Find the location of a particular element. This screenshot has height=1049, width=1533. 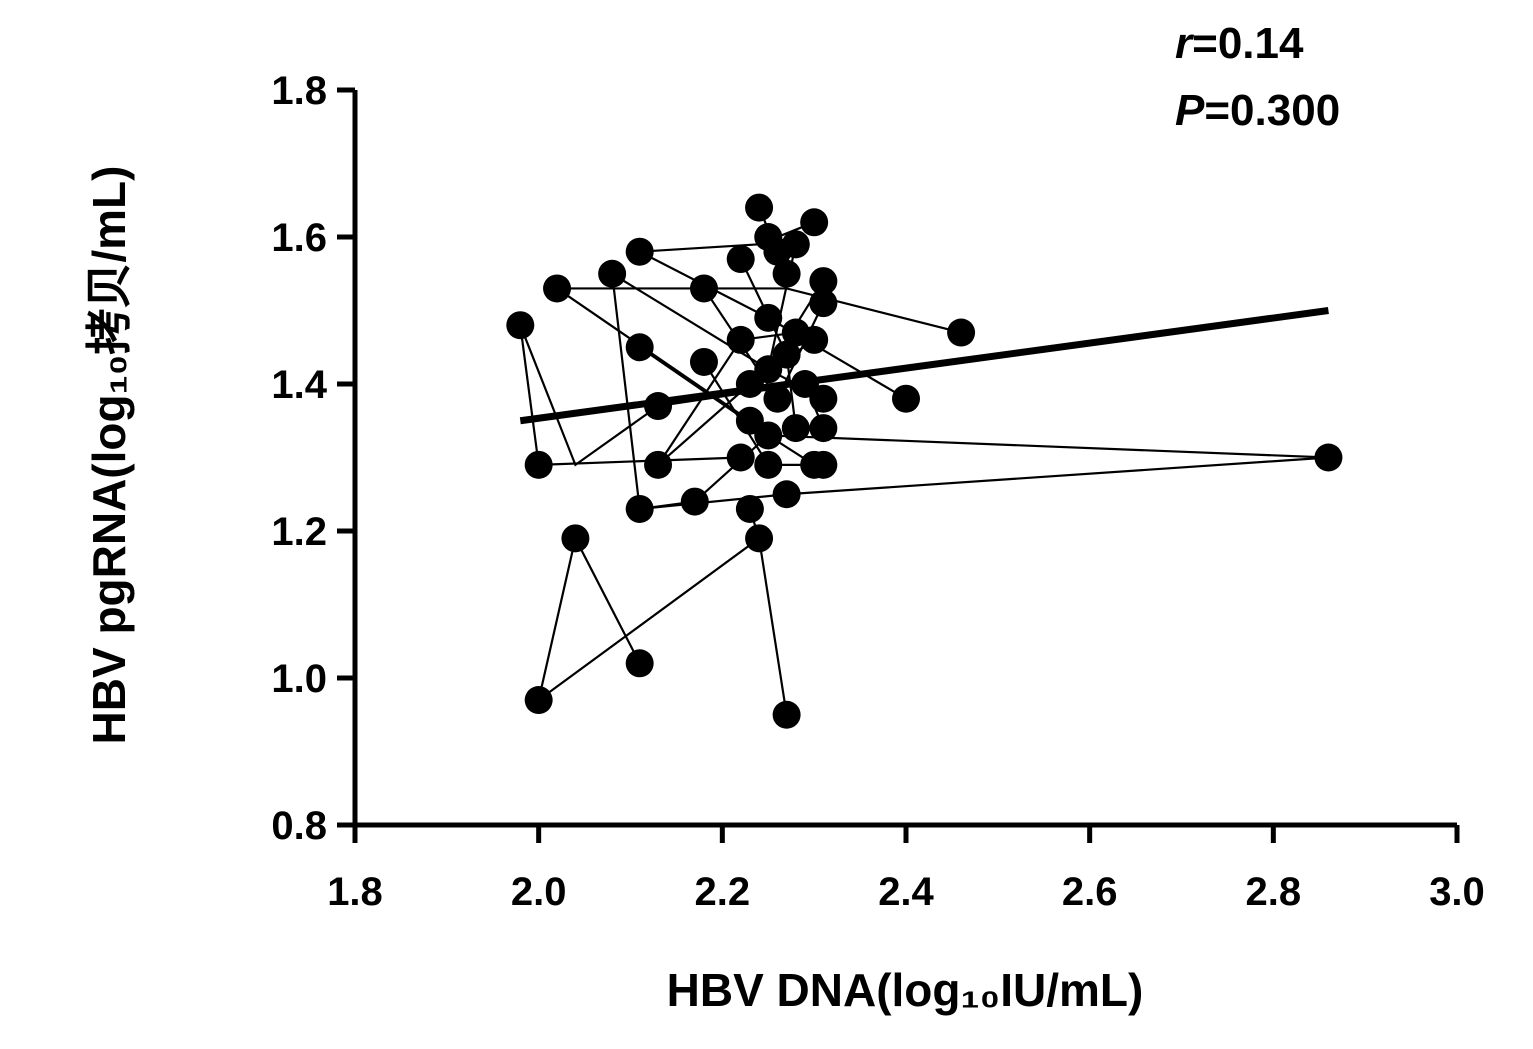

y-axis-title: HBV pgRNA(log₁₀拷贝/mL) is located at coordinates (109, 455).